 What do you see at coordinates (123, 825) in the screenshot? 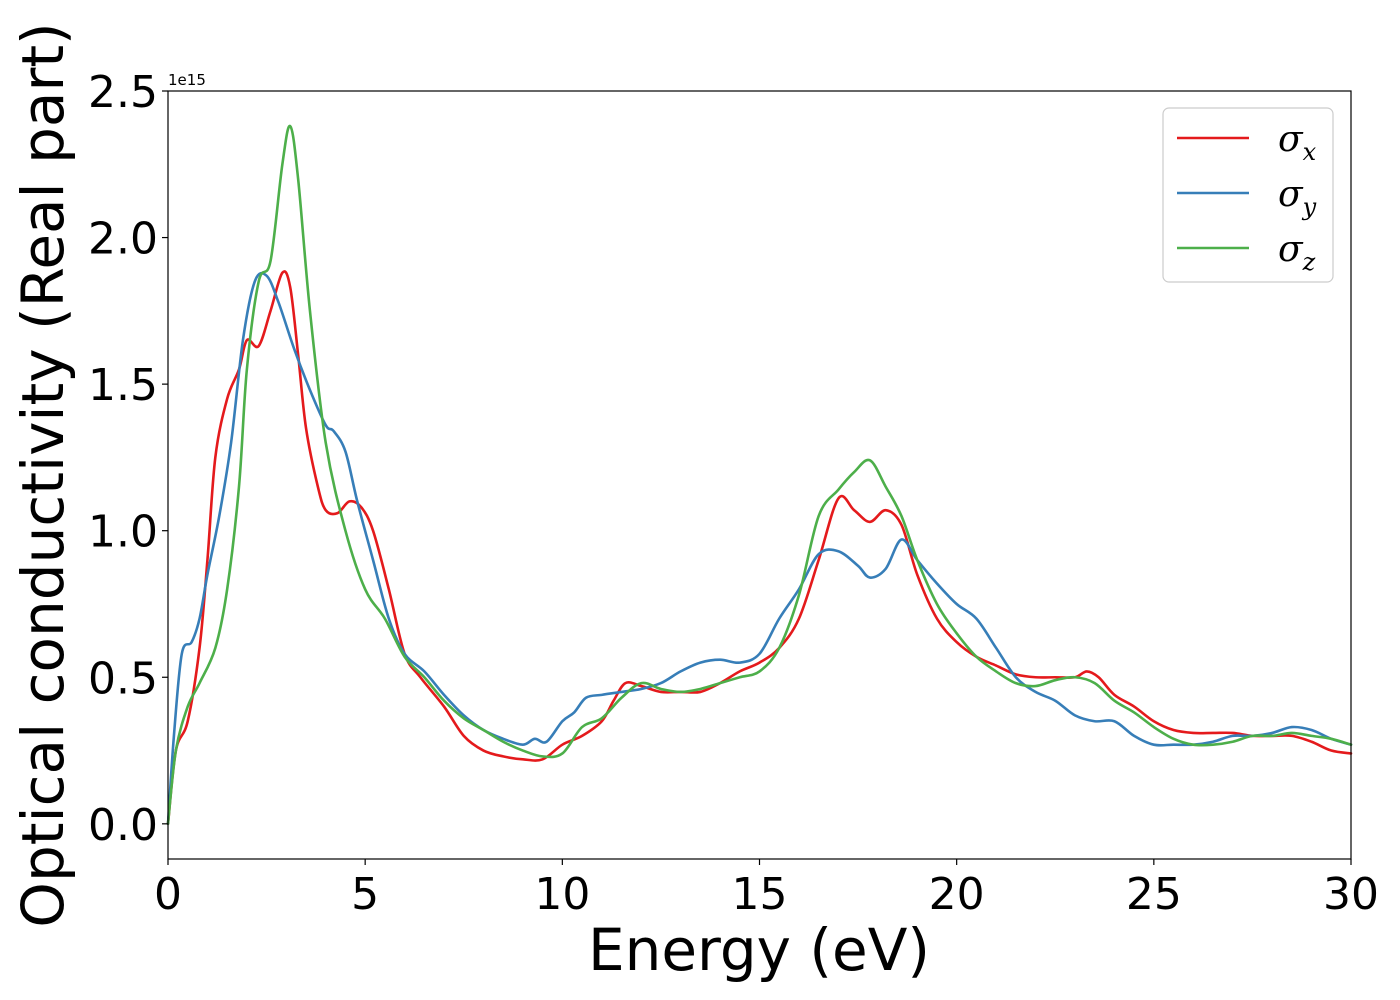
I see `y-tick-label: 0.0` at bounding box center [123, 825].